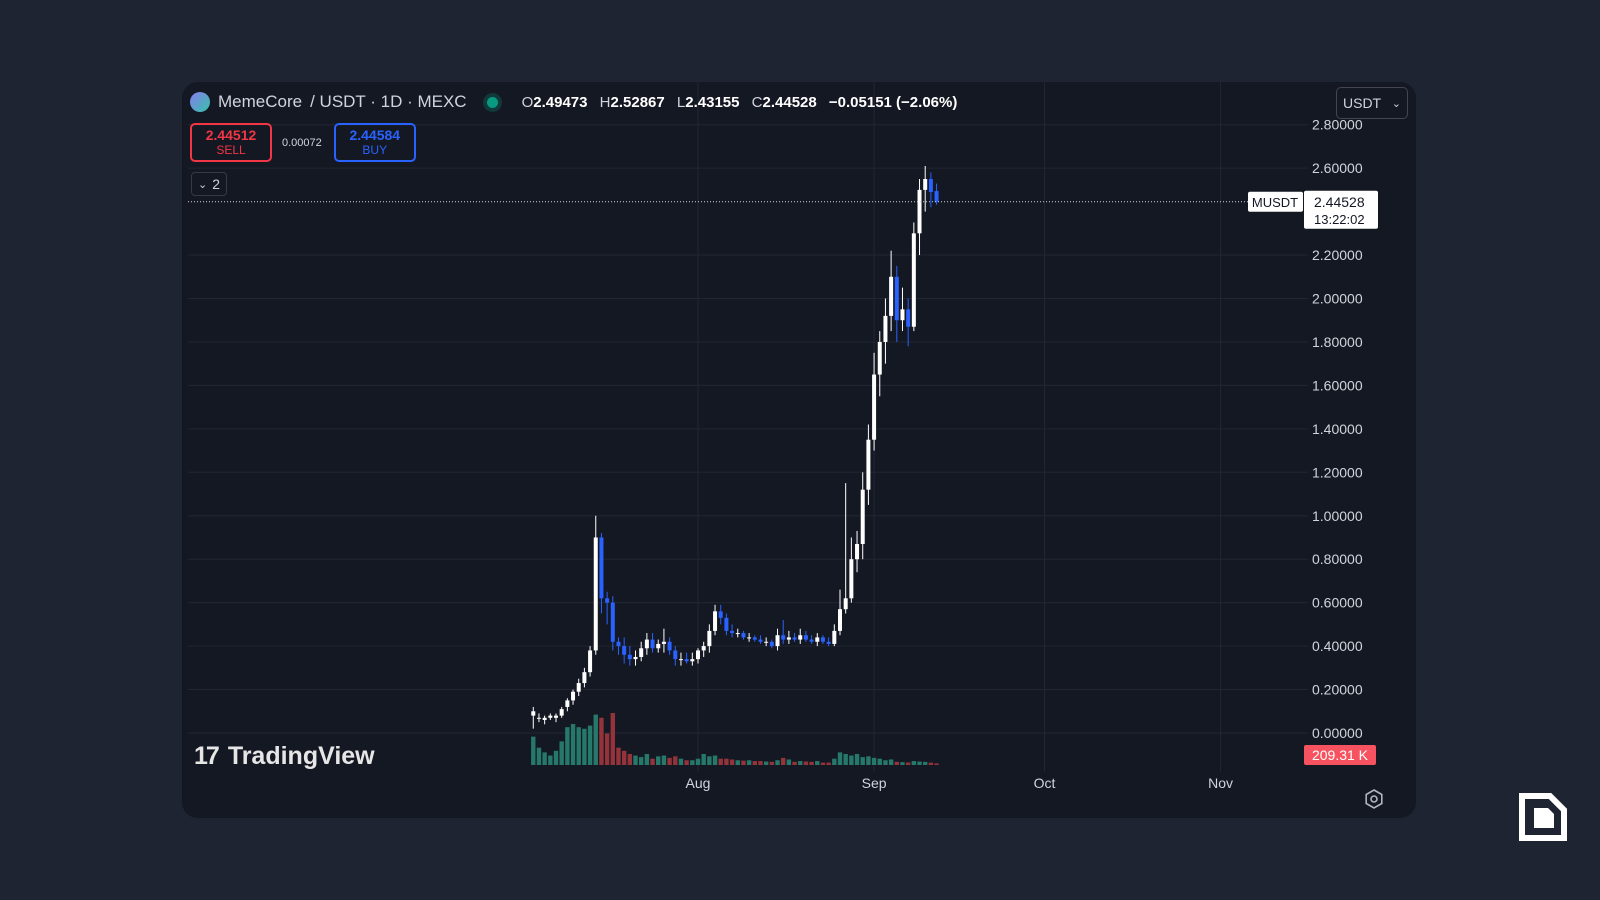  Describe the element at coordinates (388, 101) in the screenshot. I see `symbol-pair: / USDT · 1D · MEXC` at that location.